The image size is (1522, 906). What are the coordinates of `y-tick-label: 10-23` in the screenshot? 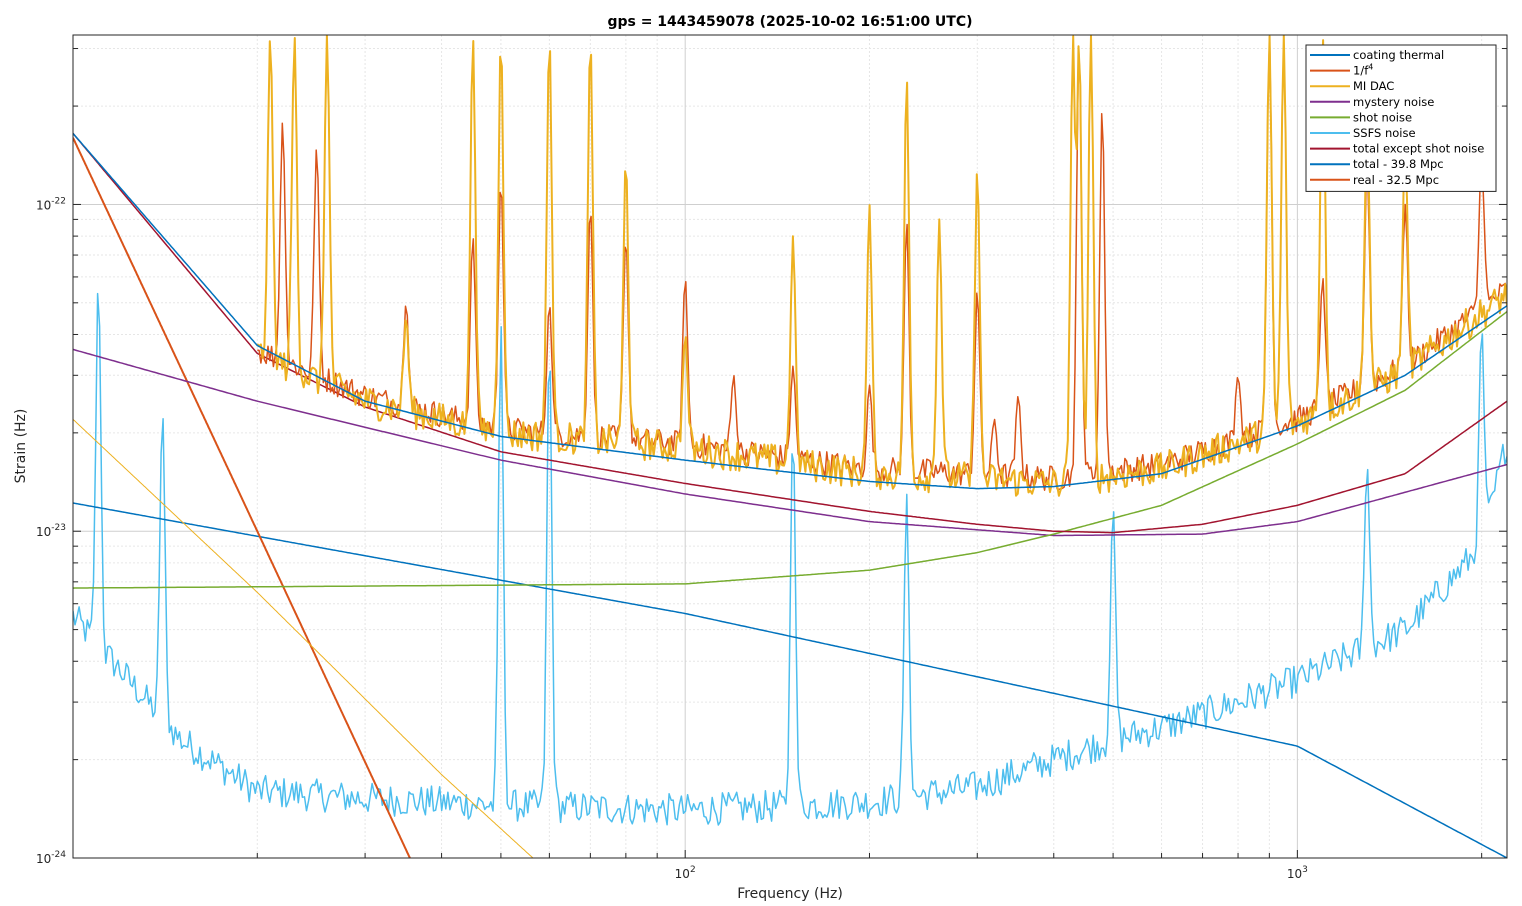 It's located at (51, 531).